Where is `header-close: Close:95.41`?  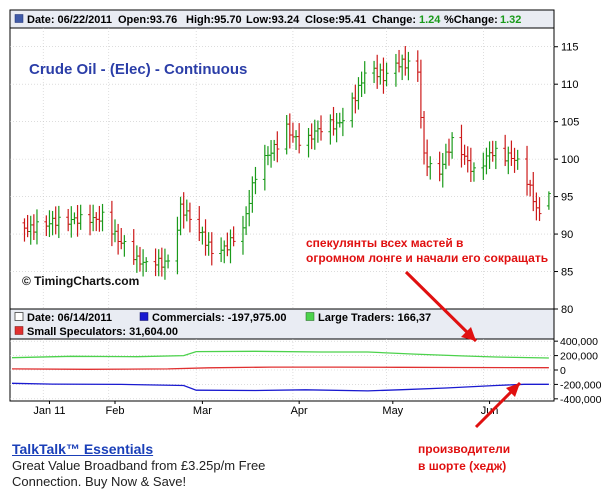
header-close: Close:95.41 is located at coordinates (335, 20).